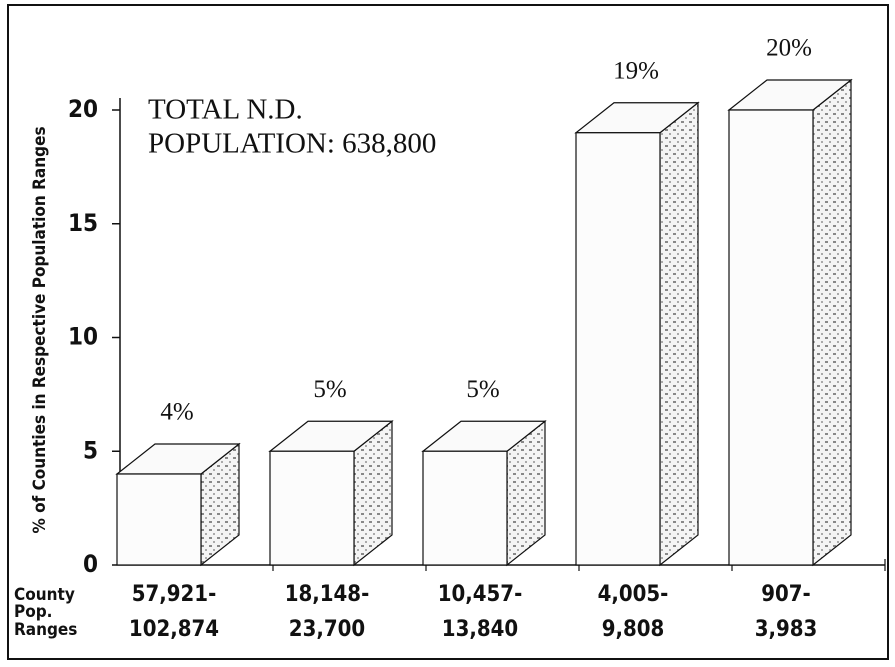  Describe the element at coordinates (176, 412) in the screenshot. I see `value-label: 4%` at that location.